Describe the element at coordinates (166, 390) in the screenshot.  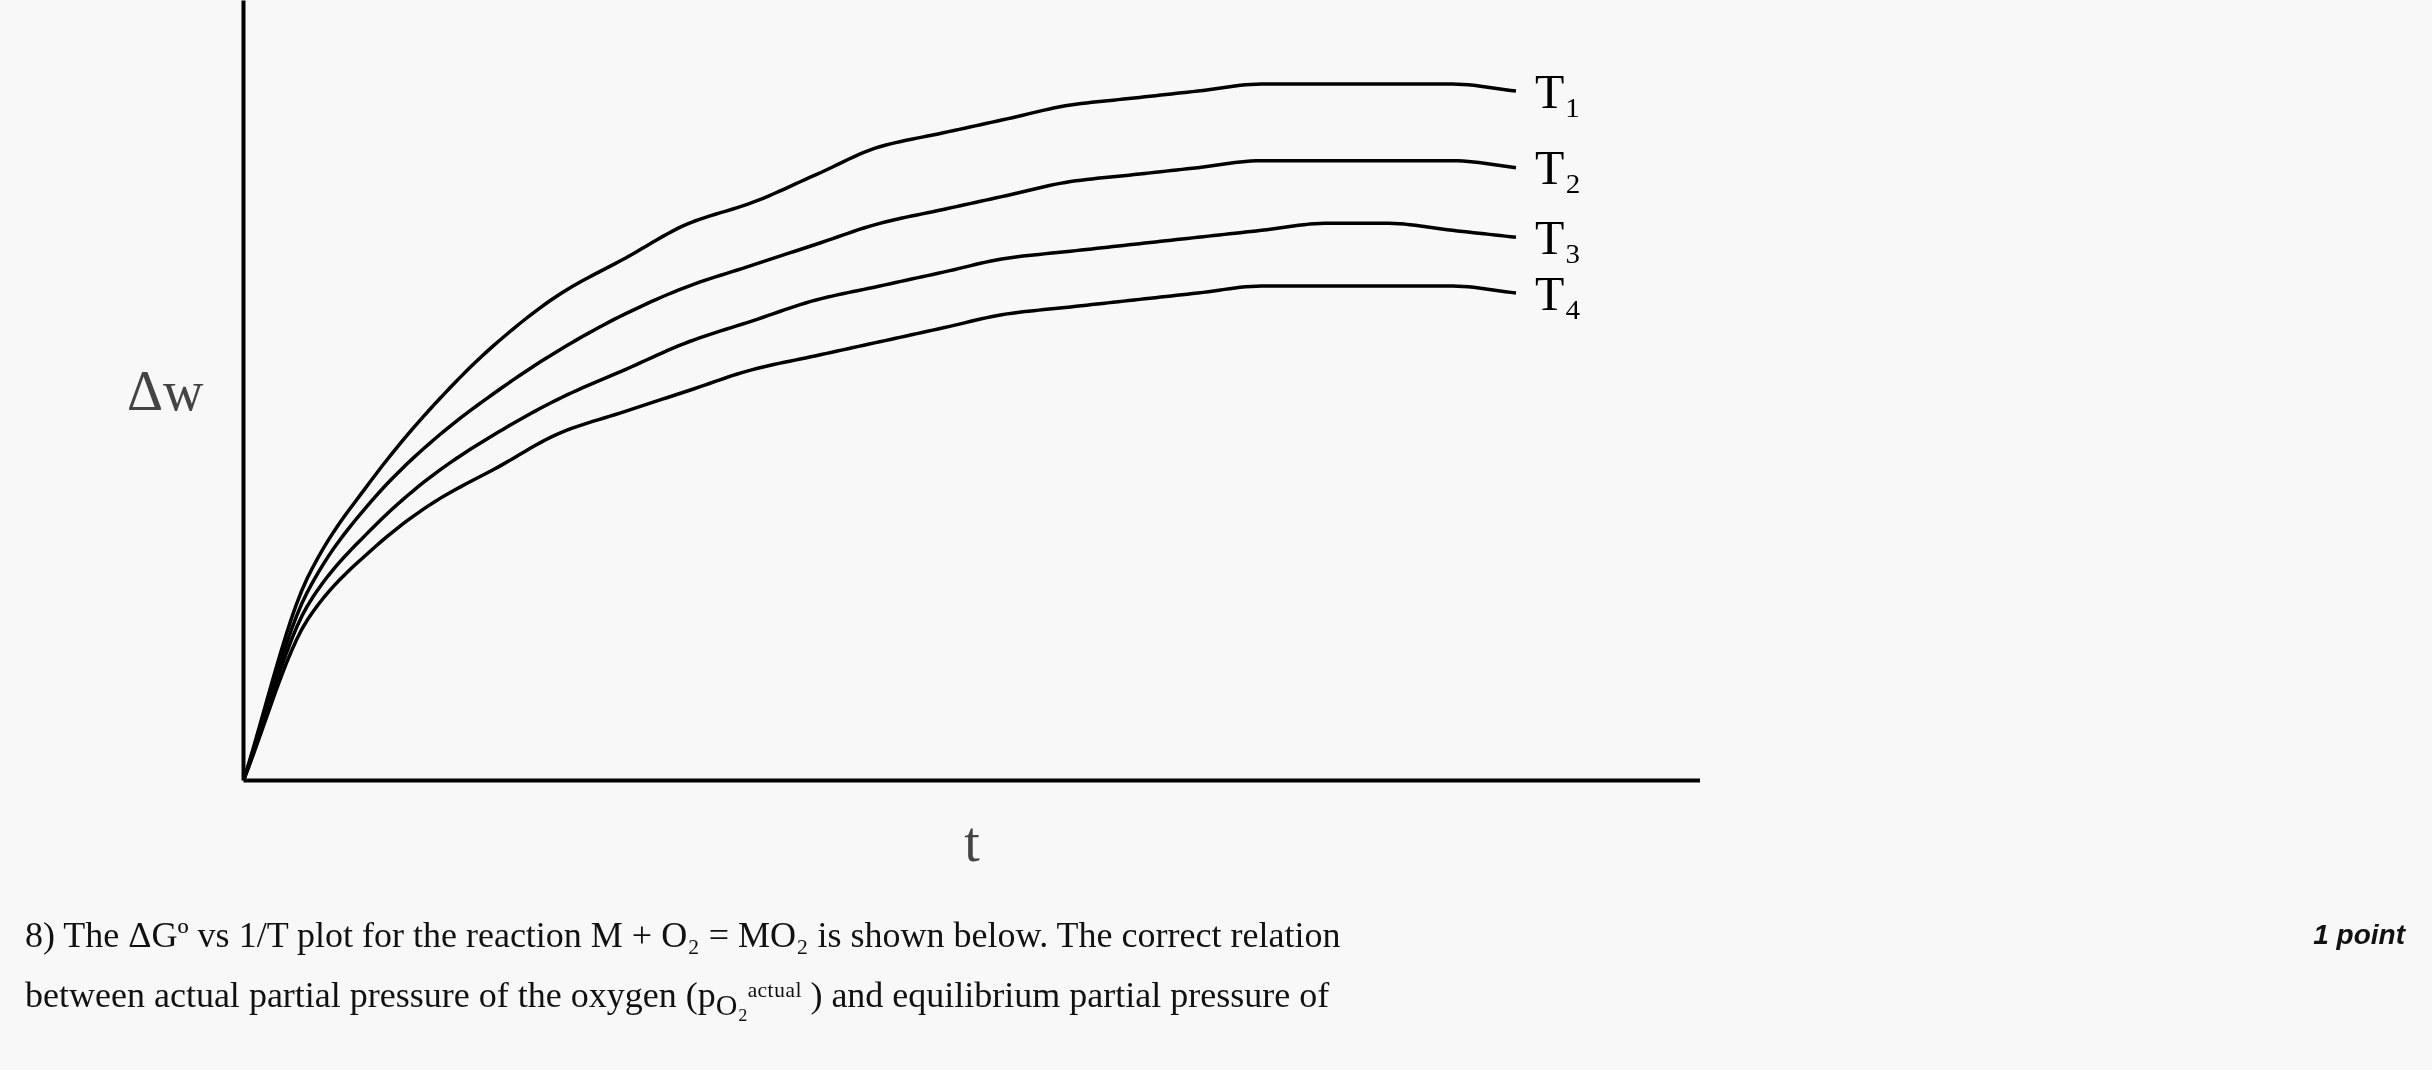
I see `y-axis-title: Δw` at that location.